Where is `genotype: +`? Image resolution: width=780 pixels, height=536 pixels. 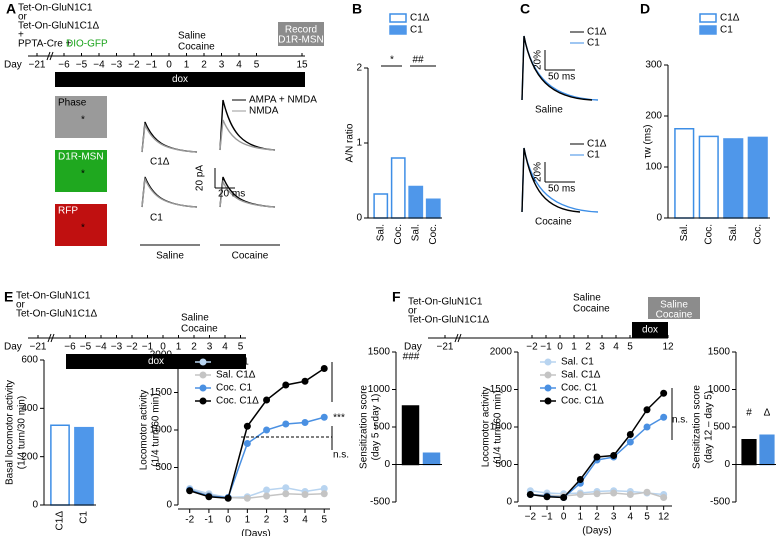 genotype: + is located at coordinates (21, 35).